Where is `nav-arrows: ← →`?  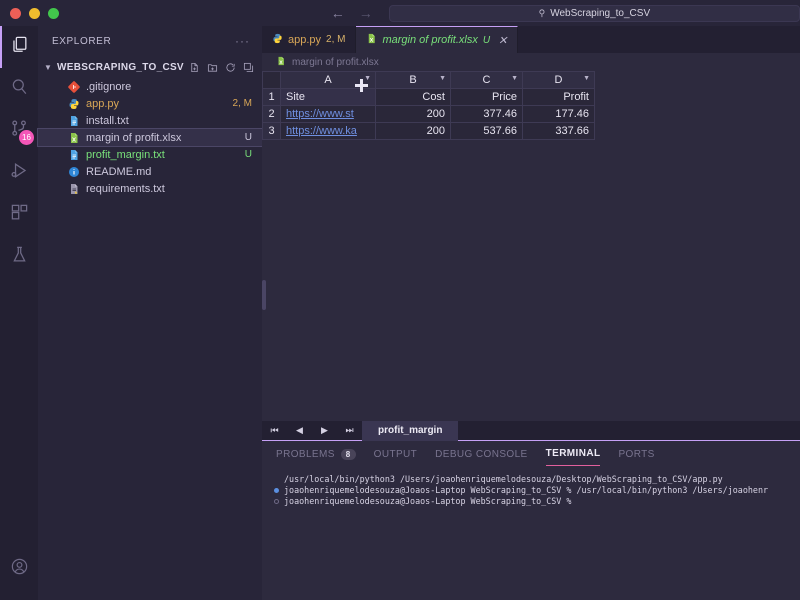 nav-arrows: ← → is located at coordinates (352, 13).